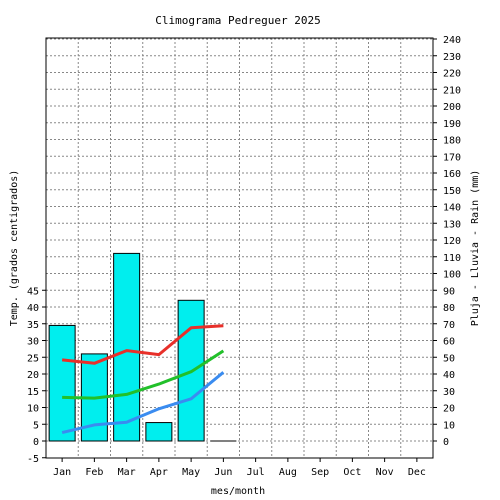 This screenshot has height=500, width=500. What do you see at coordinates (14, 248) in the screenshot?
I see `left-axis-label: Temp. (grados centigrados)` at bounding box center [14, 248].